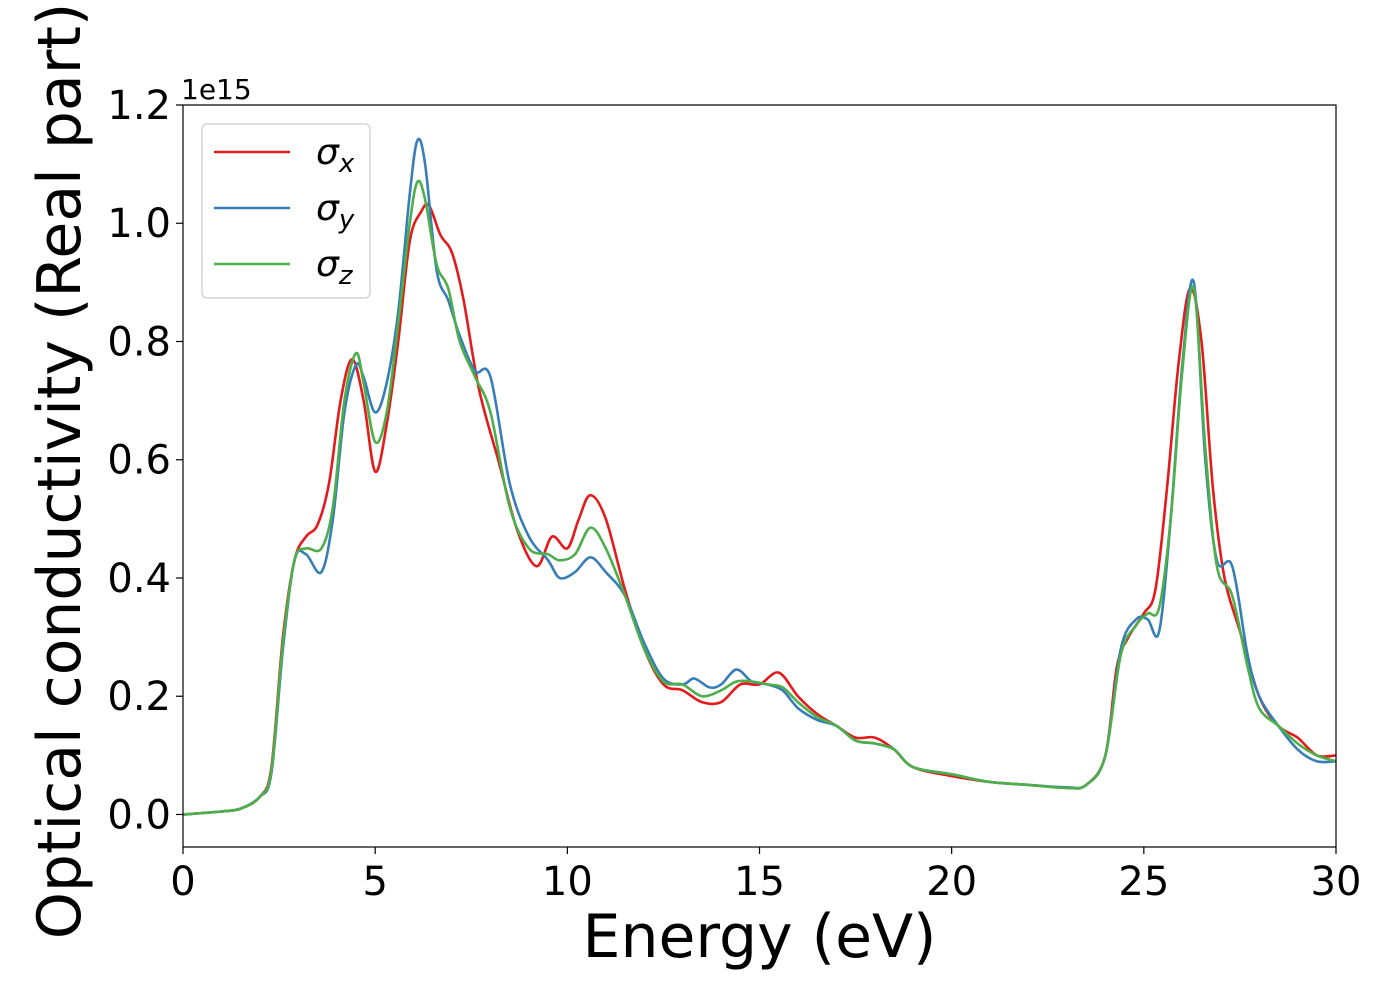  What do you see at coordinates (346, 220) in the screenshot?
I see `legend-subscript: y` at bounding box center [346, 220].